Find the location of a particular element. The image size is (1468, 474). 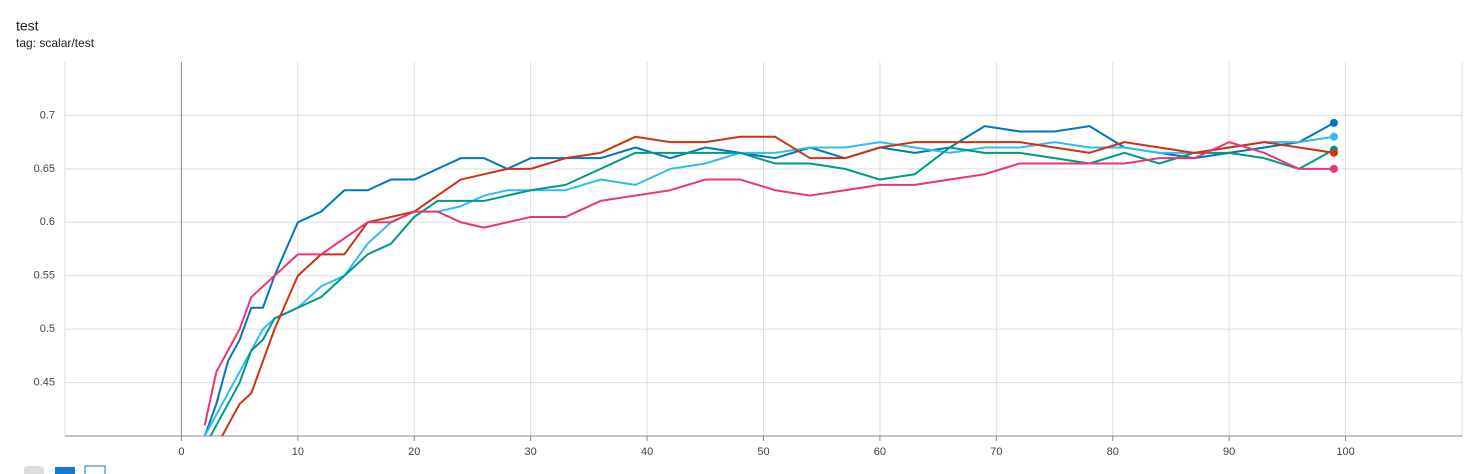

x-tick-label: 100 is located at coordinates (1345, 452).